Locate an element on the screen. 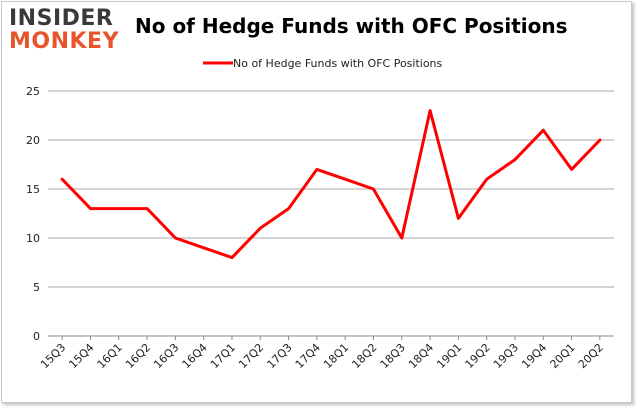 This screenshot has height=408, width=637. legend: No of Hedge Funds with OFC Positions is located at coordinates (323, 63).